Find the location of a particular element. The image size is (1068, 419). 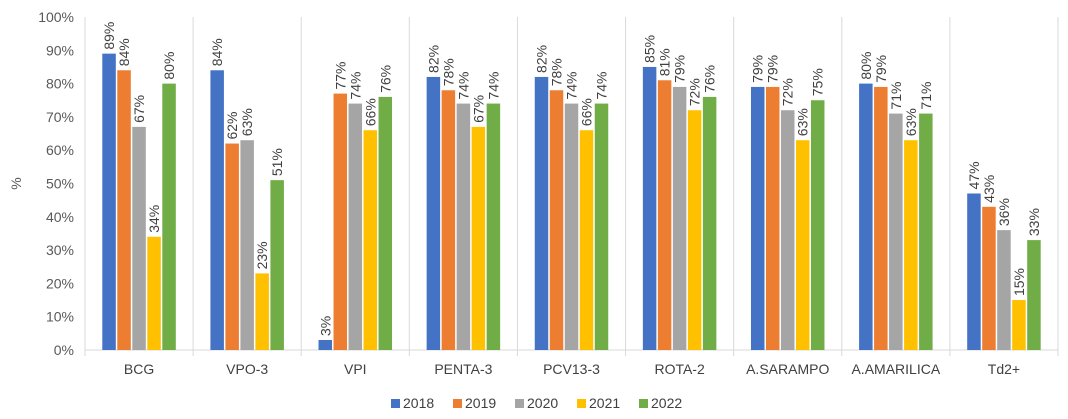

data-label: 77% is located at coordinates (340, 76).